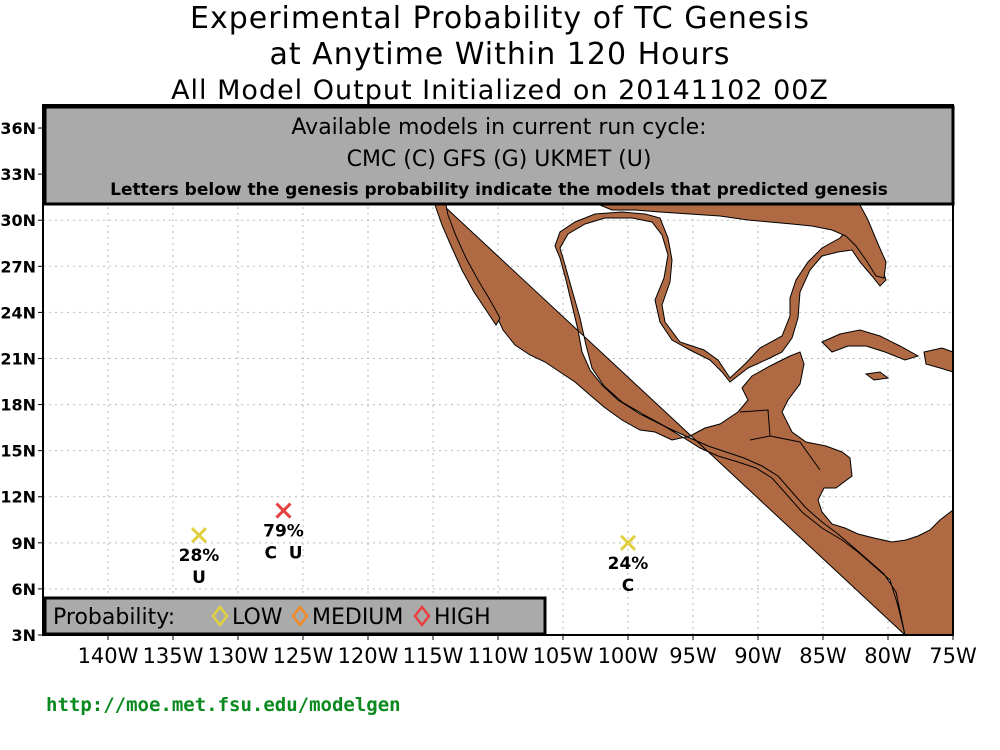 The width and height of the screenshot is (1000, 750). What do you see at coordinates (823, 656) in the screenshot?
I see `lon-tick-label: 85W` at bounding box center [823, 656].